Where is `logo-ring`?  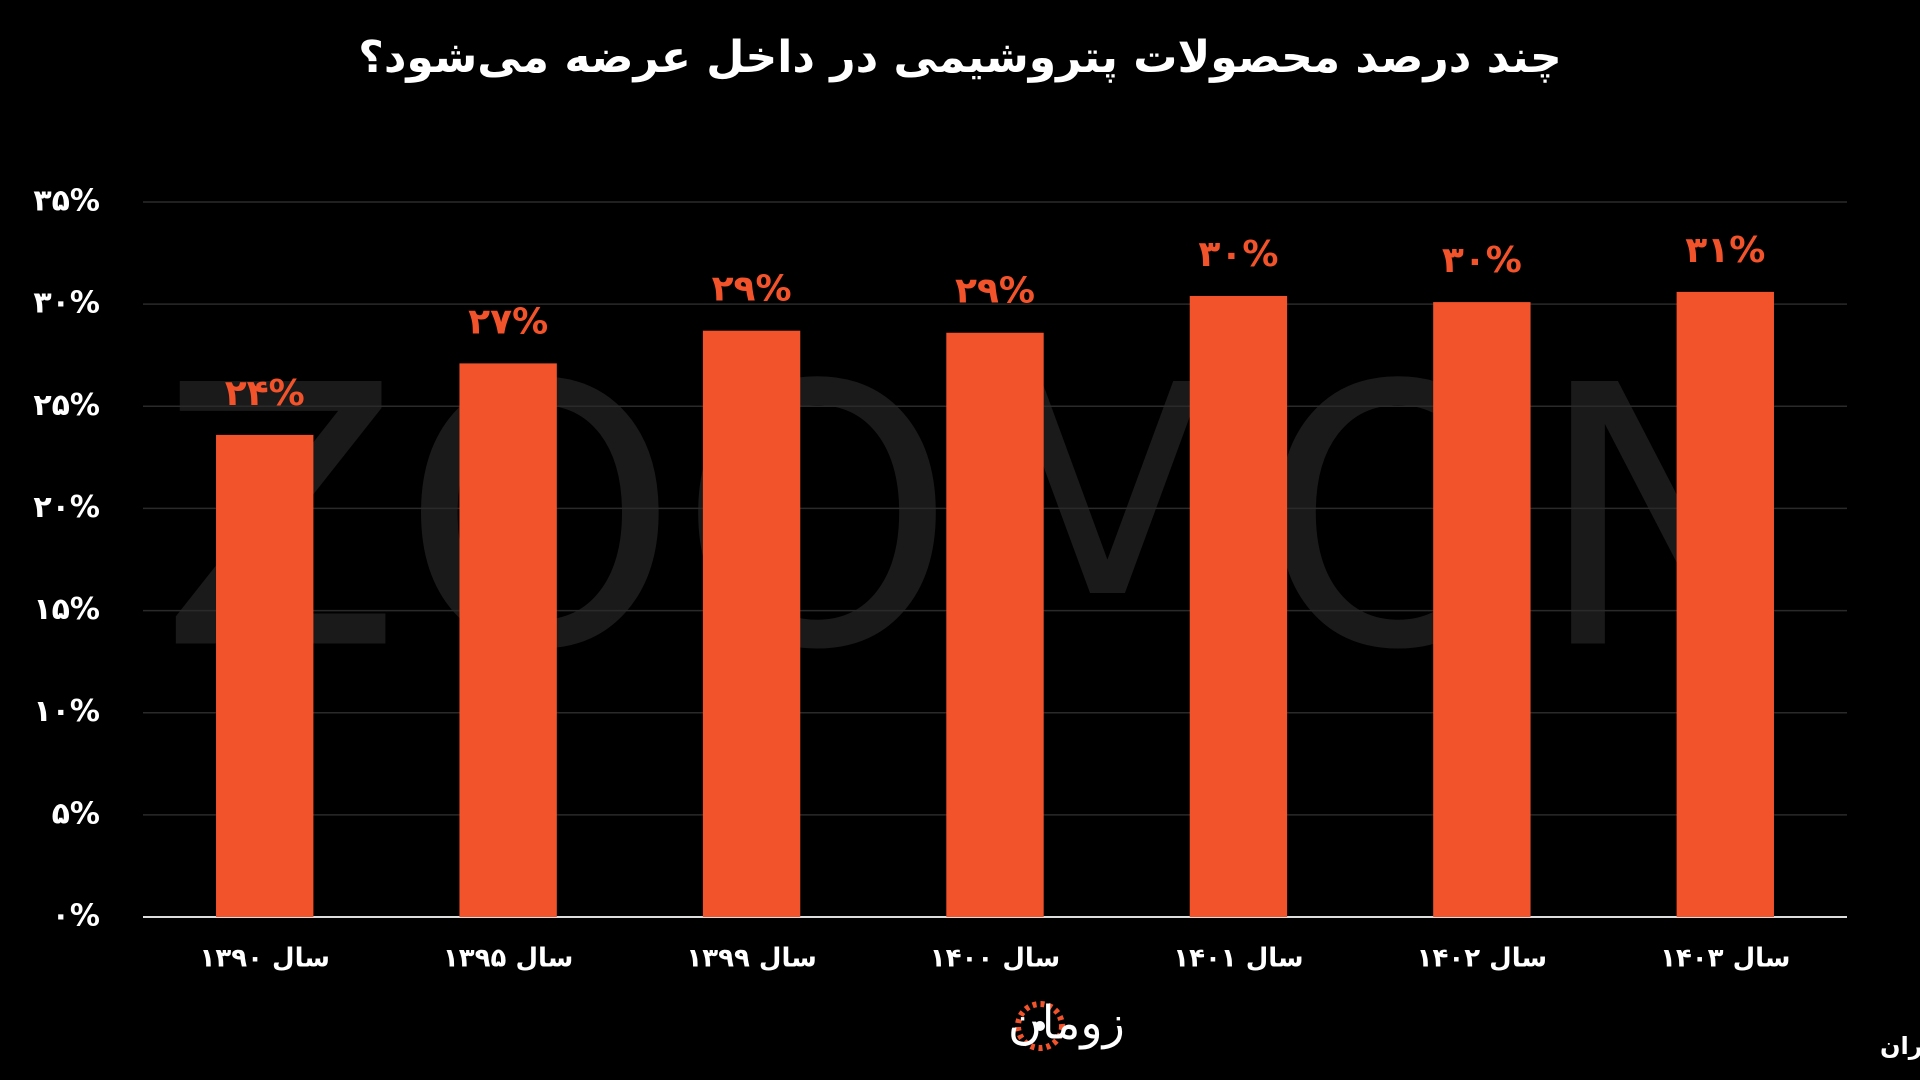
logo-ring is located at coordinates (1040, 1026).